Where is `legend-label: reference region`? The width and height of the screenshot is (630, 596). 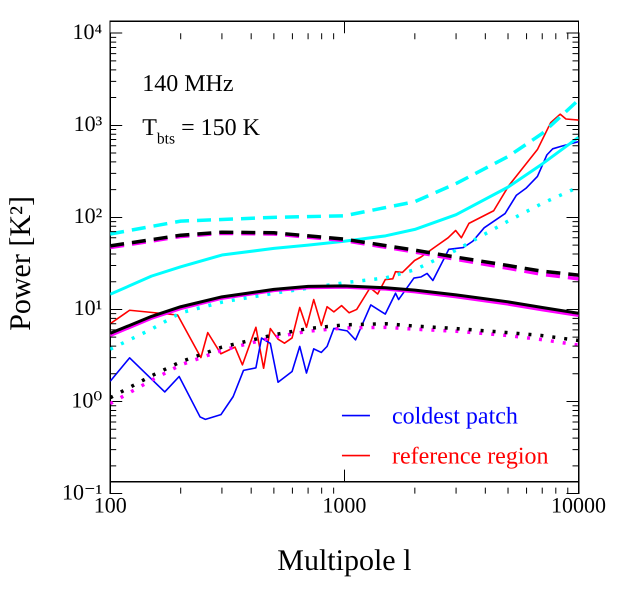 legend-label: reference region is located at coordinates (470, 457).